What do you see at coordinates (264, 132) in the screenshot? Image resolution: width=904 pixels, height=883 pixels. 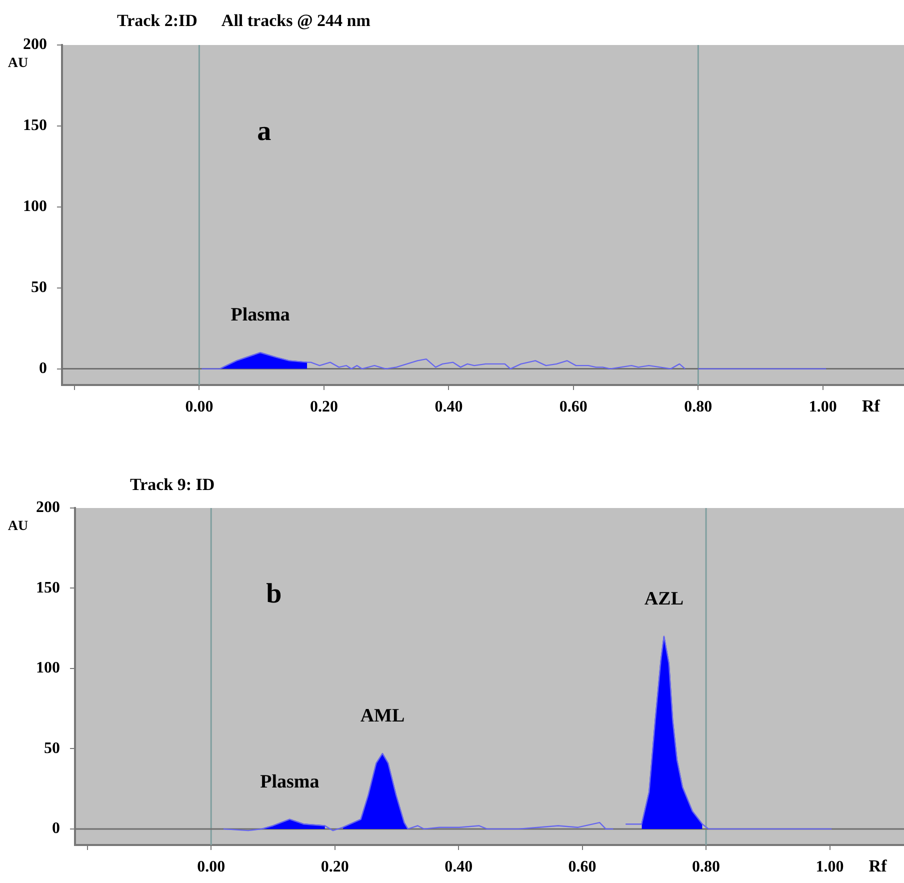 I see `annotation: a` at bounding box center [264, 132].